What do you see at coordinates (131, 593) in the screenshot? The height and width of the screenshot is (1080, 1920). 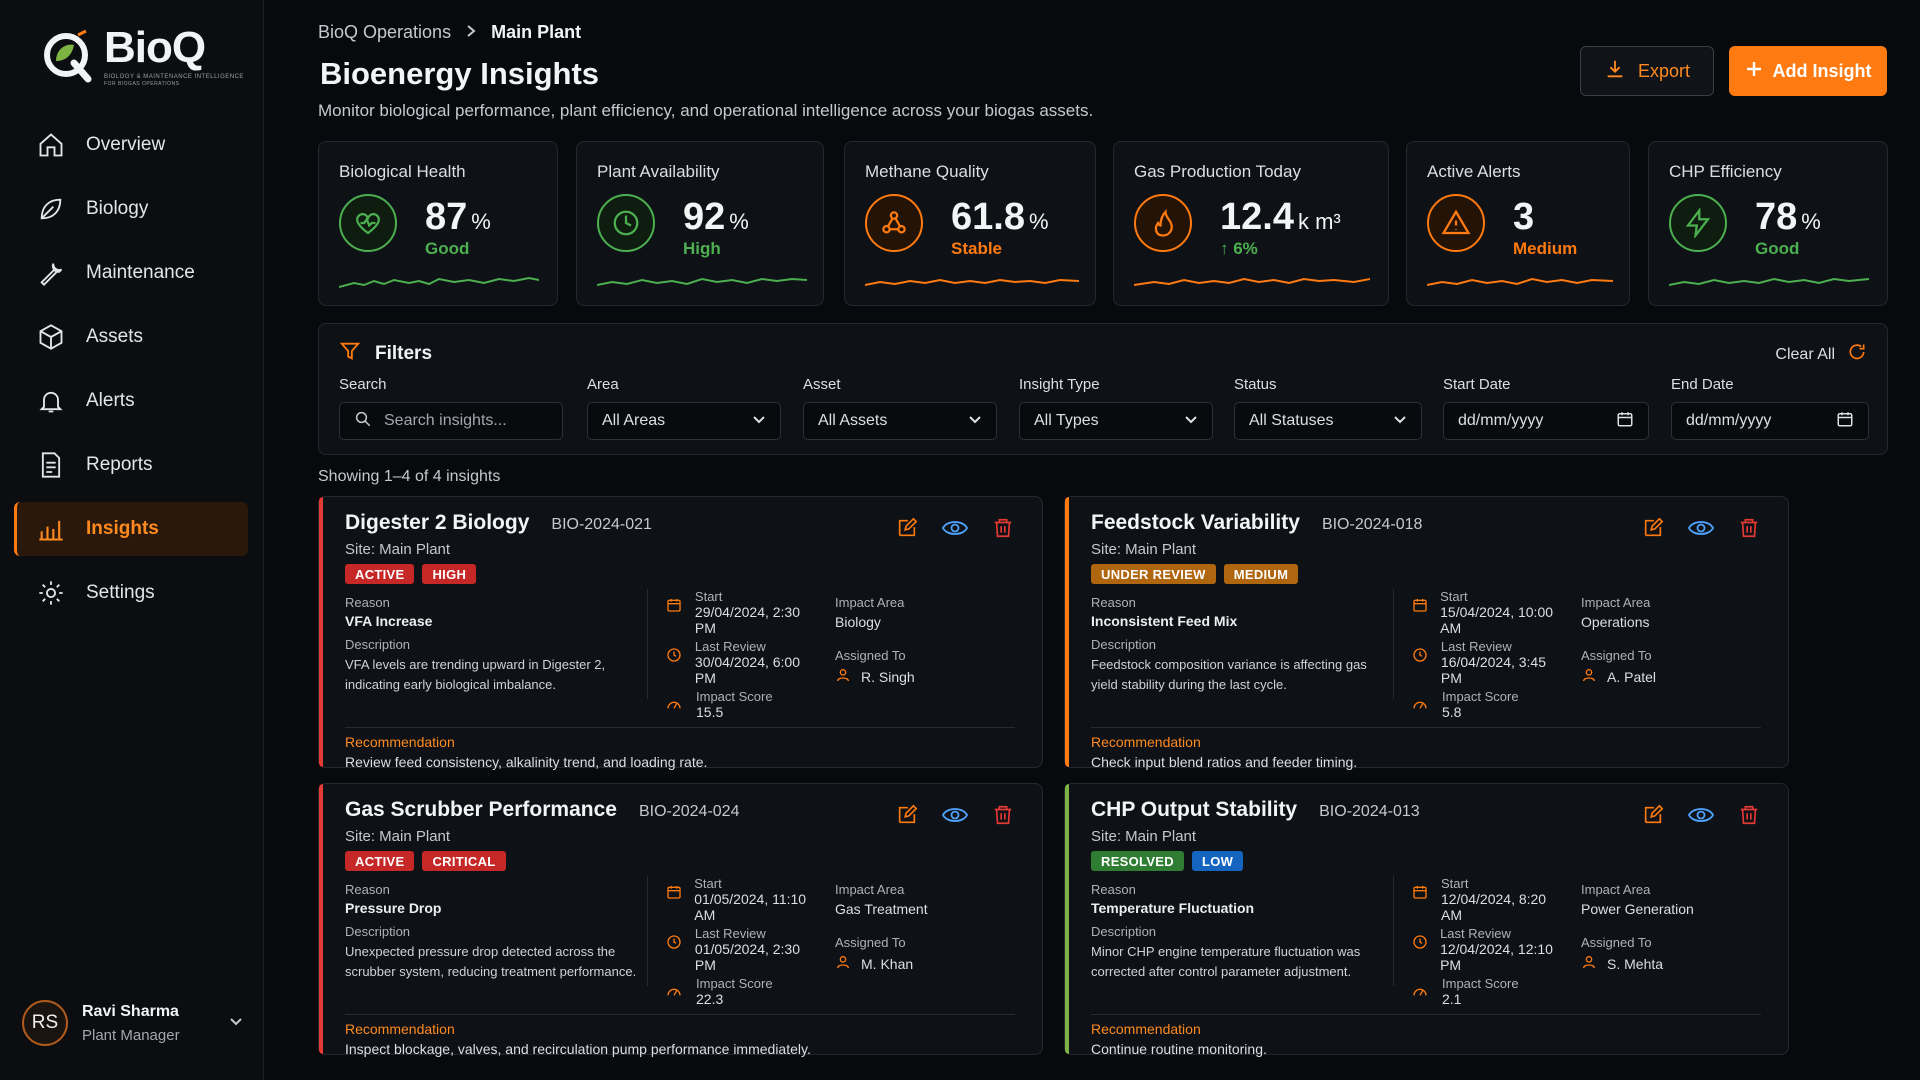 I see `sidebar-item-settings: Settings` at bounding box center [131, 593].